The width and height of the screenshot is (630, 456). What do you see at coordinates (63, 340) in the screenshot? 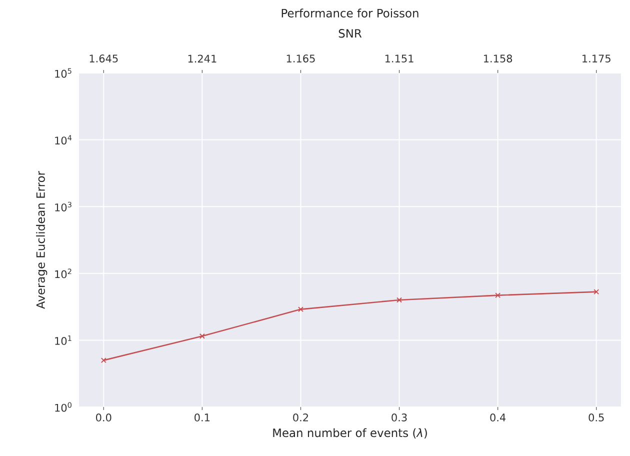
I see `y-tick-label: 10$^{1}$` at bounding box center [63, 340].